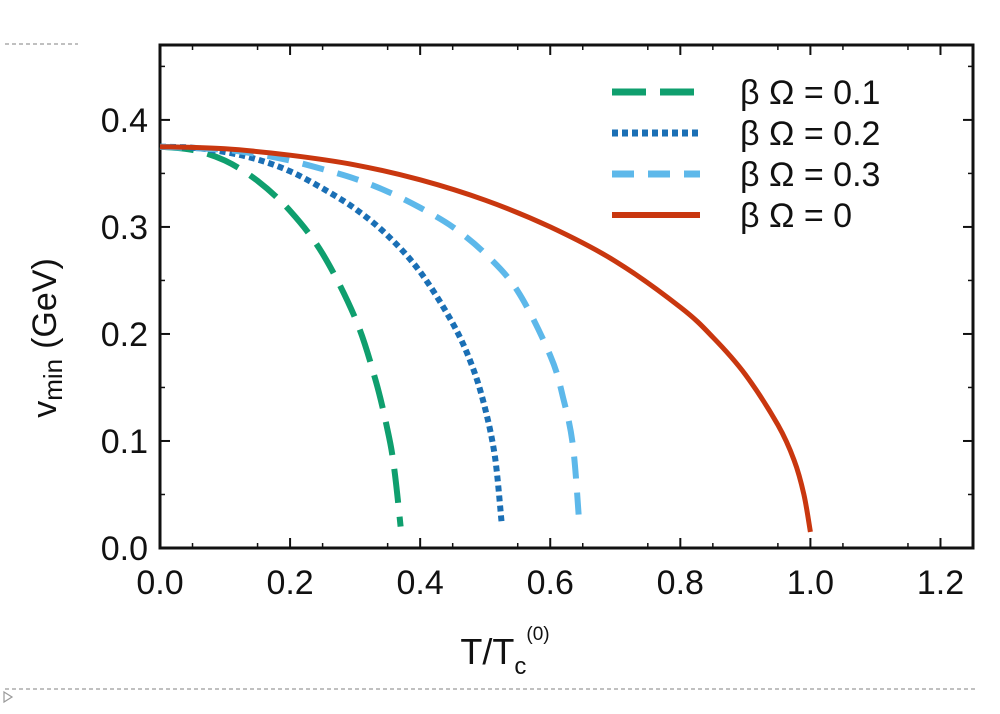 The width and height of the screenshot is (1000, 714). Describe the element at coordinates (810, 93) in the screenshot. I see `legend-label: β Ω = 0.1` at that location.